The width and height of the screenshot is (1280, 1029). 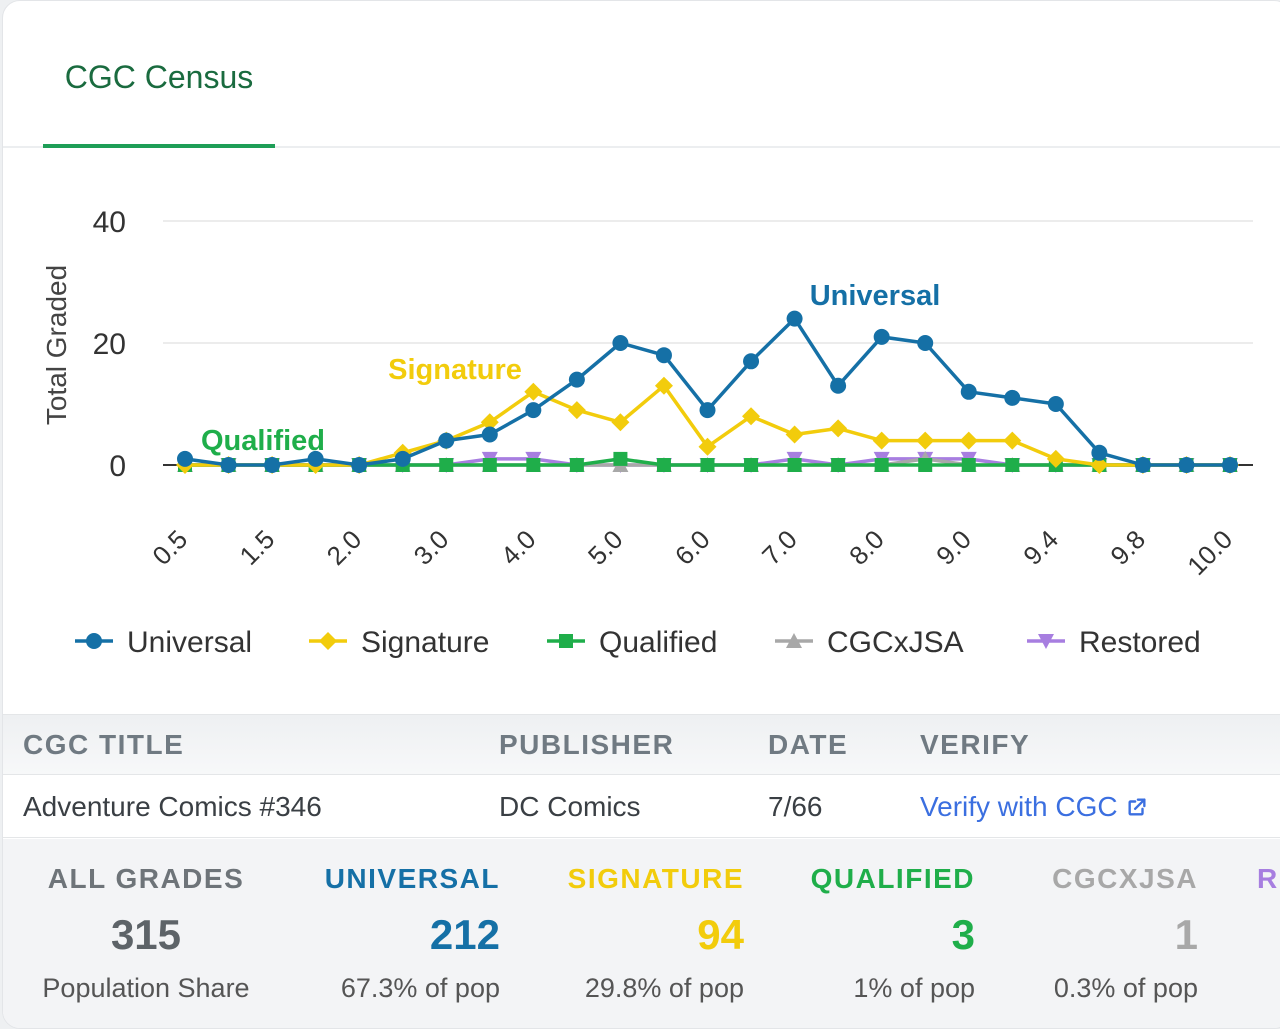 What do you see at coordinates (641, 74) in the screenshot?
I see `tab-bar: CGC Census` at bounding box center [641, 74].